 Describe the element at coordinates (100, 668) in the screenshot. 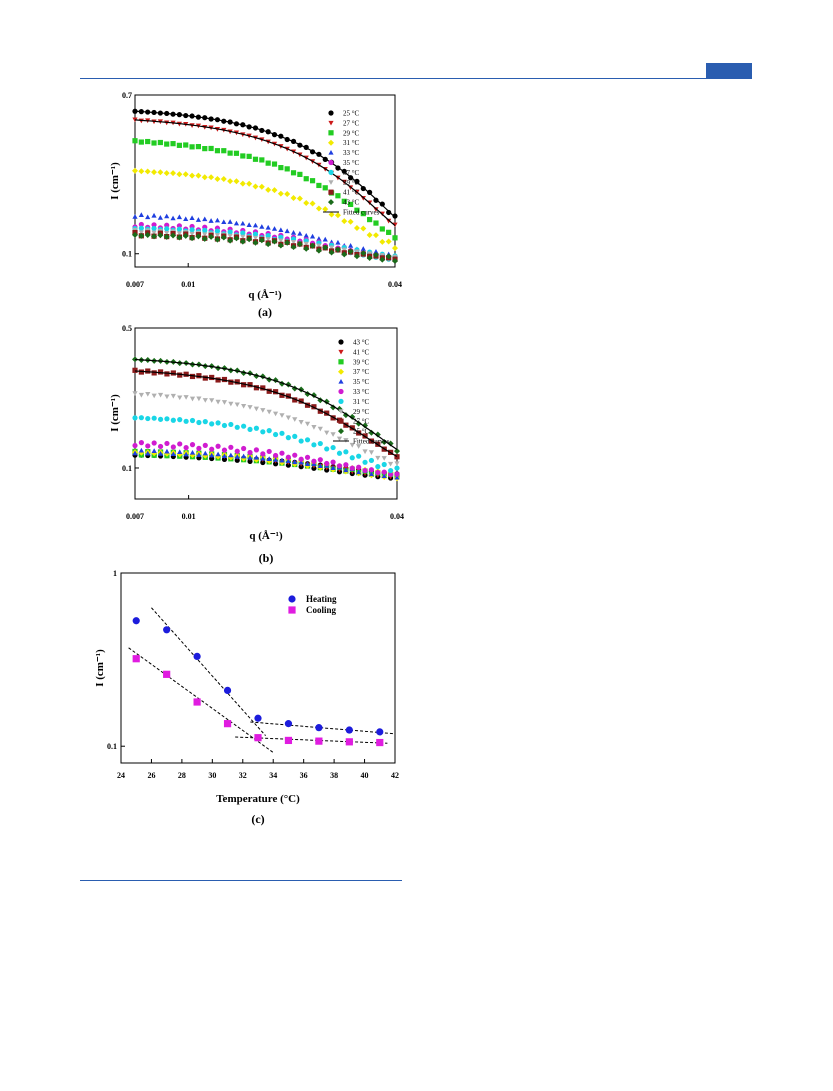

I see `y-axis-label-c: I (cm⁻¹)` at that location.